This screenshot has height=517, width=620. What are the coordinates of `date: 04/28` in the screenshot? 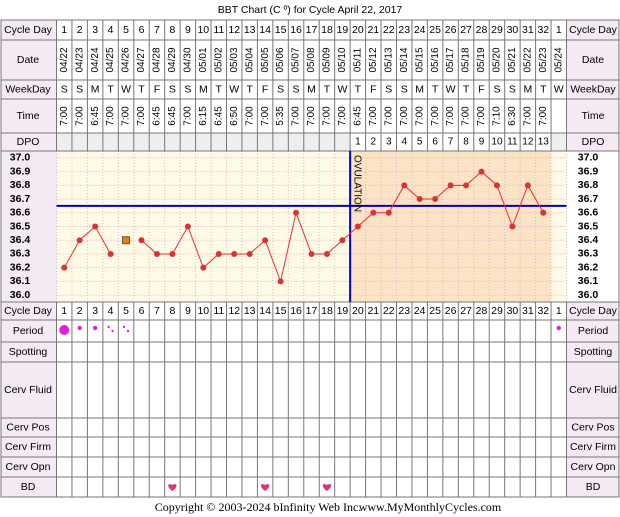 It's located at (157, 59).